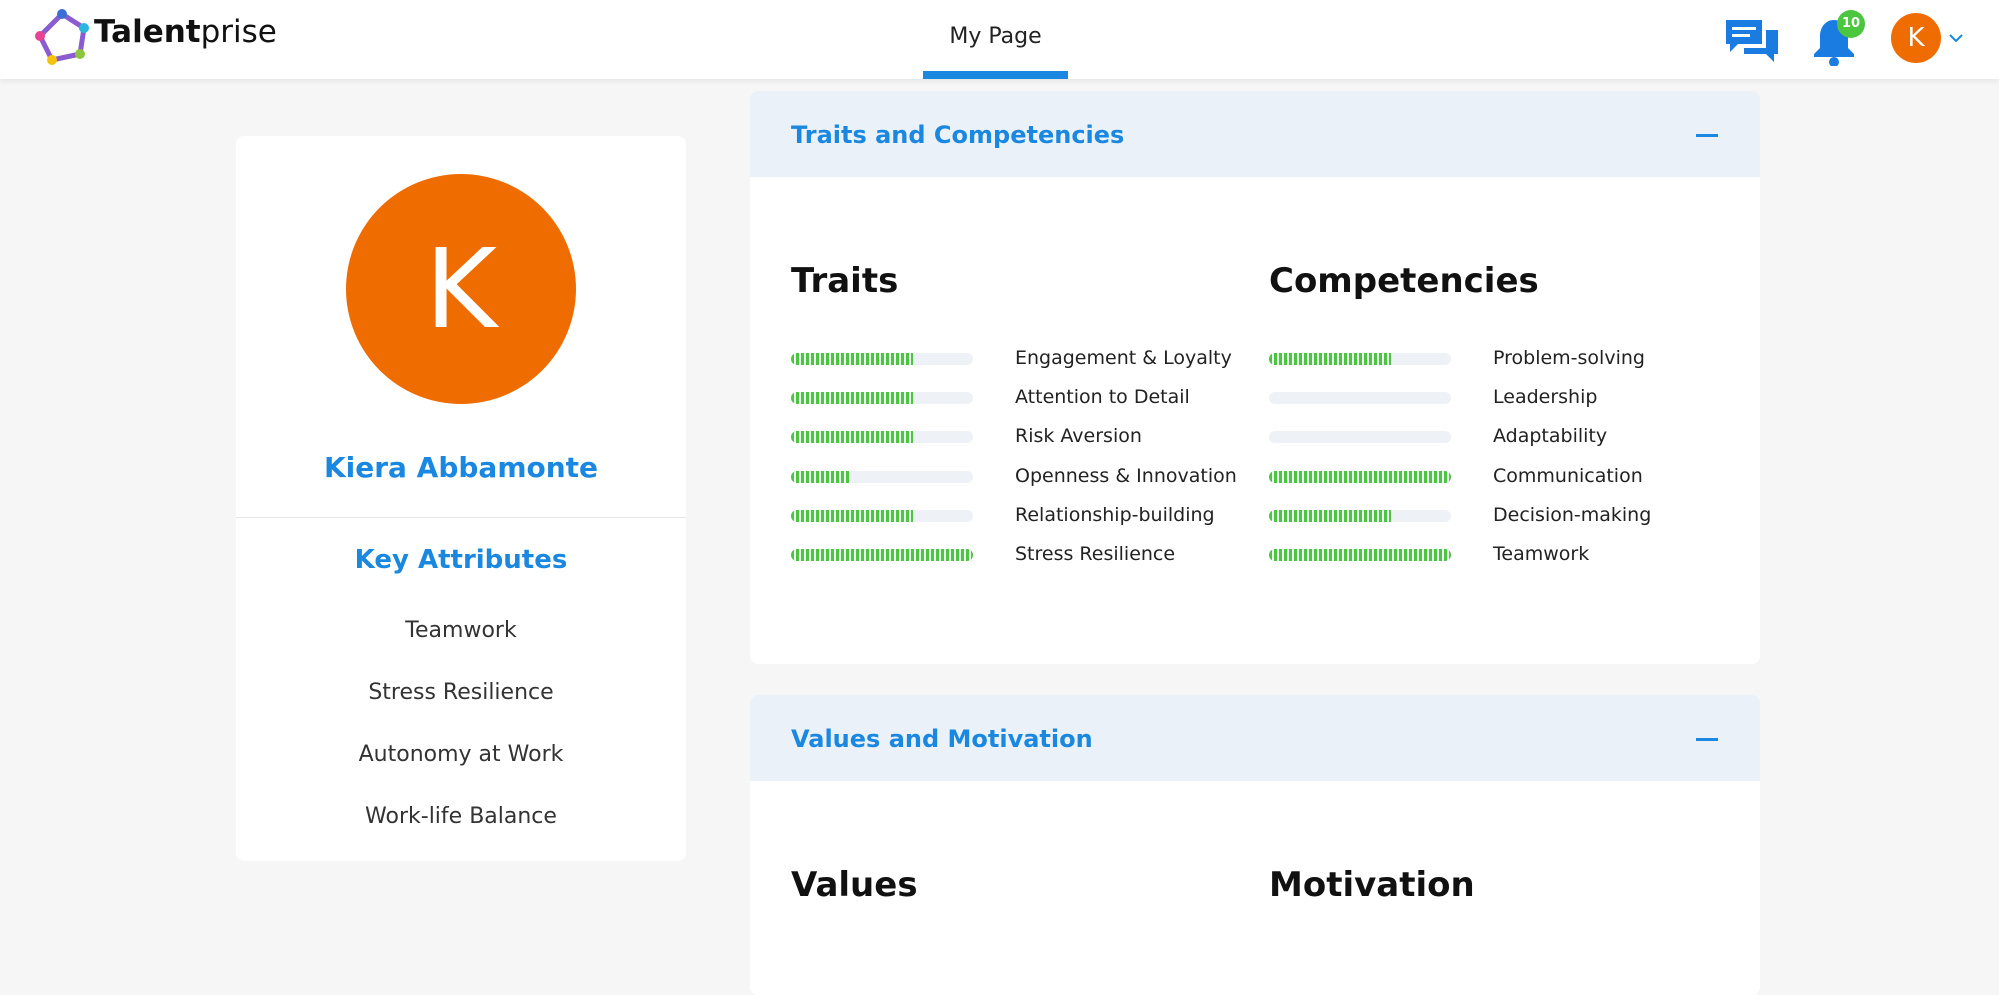 The image size is (1999, 995). What do you see at coordinates (1956, 38) in the screenshot?
I see `dropdown-chevron` at bounding box center [1956, 38].